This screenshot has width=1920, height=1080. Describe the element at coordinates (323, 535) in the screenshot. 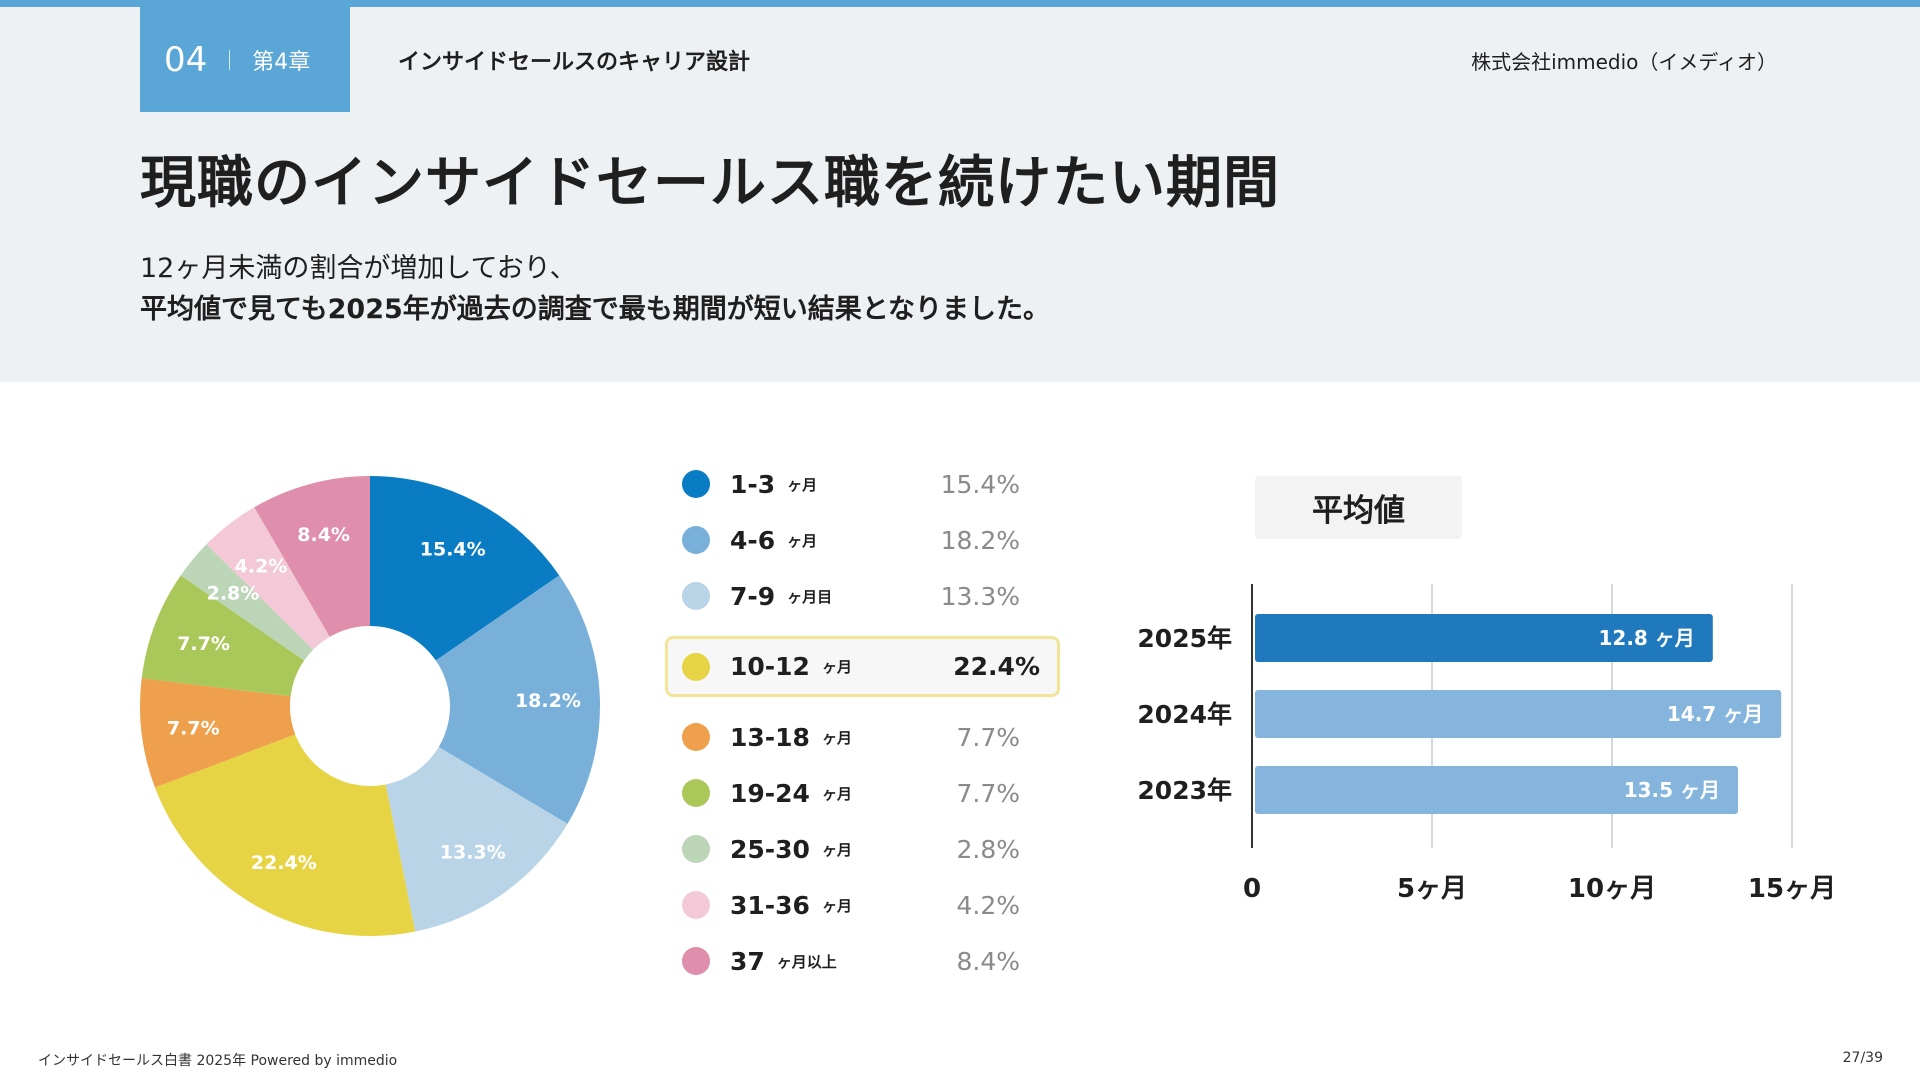

I see `pie-slice-label: 8.4%` at that location.